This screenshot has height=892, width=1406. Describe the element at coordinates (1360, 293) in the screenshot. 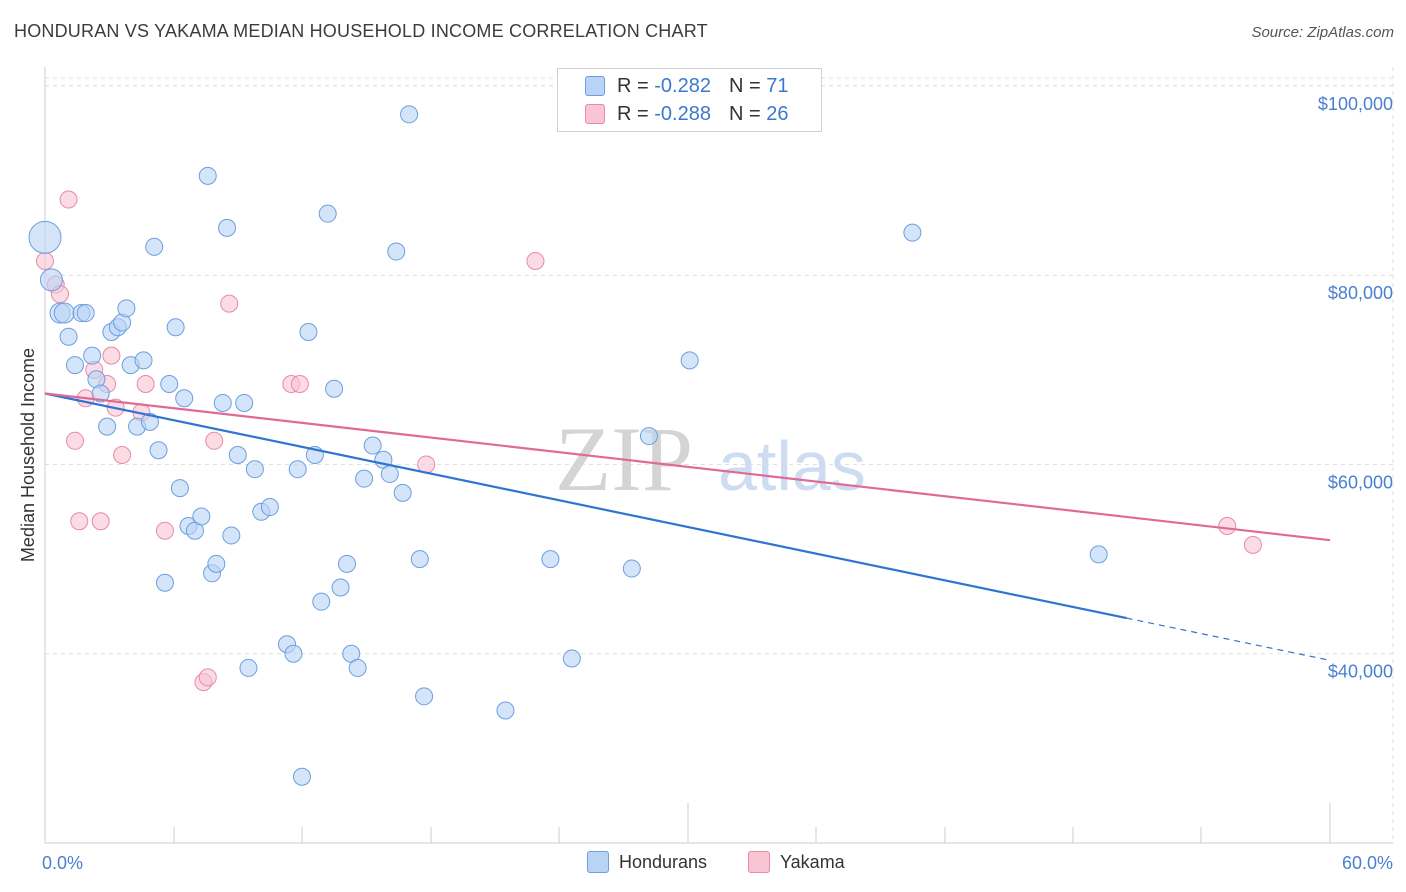

I see `y-tick-label: $80,000` at that location.